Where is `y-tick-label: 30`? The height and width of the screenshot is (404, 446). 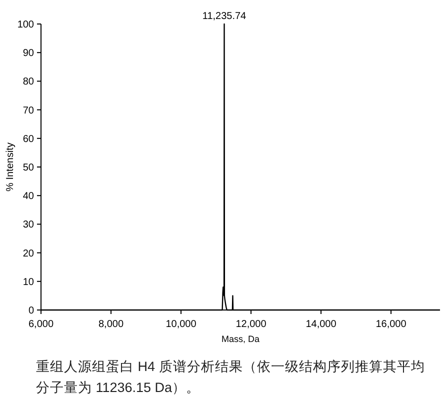 y-tick-label: 30 is located at coordinates (28, 225).